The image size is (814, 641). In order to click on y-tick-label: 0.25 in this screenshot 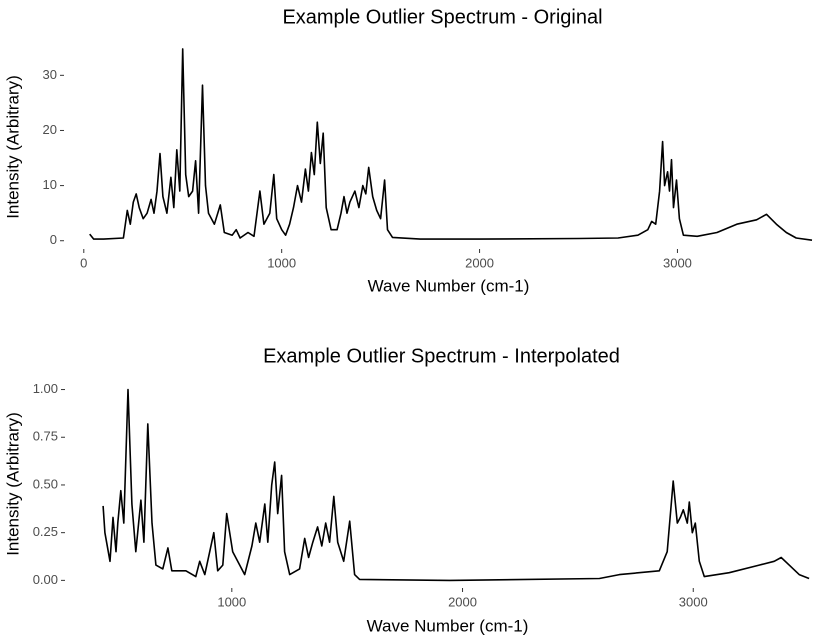, I will do `click(45, 531)`.